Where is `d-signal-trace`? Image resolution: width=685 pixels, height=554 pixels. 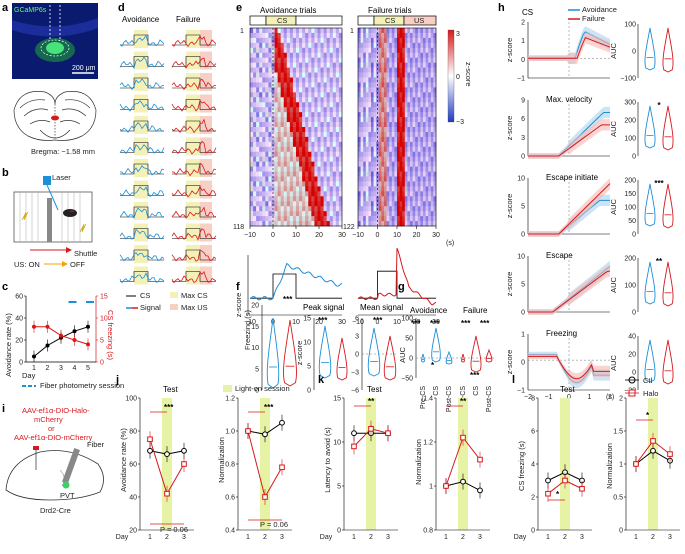 d-signal-trace is located at coordinates (194, 105).